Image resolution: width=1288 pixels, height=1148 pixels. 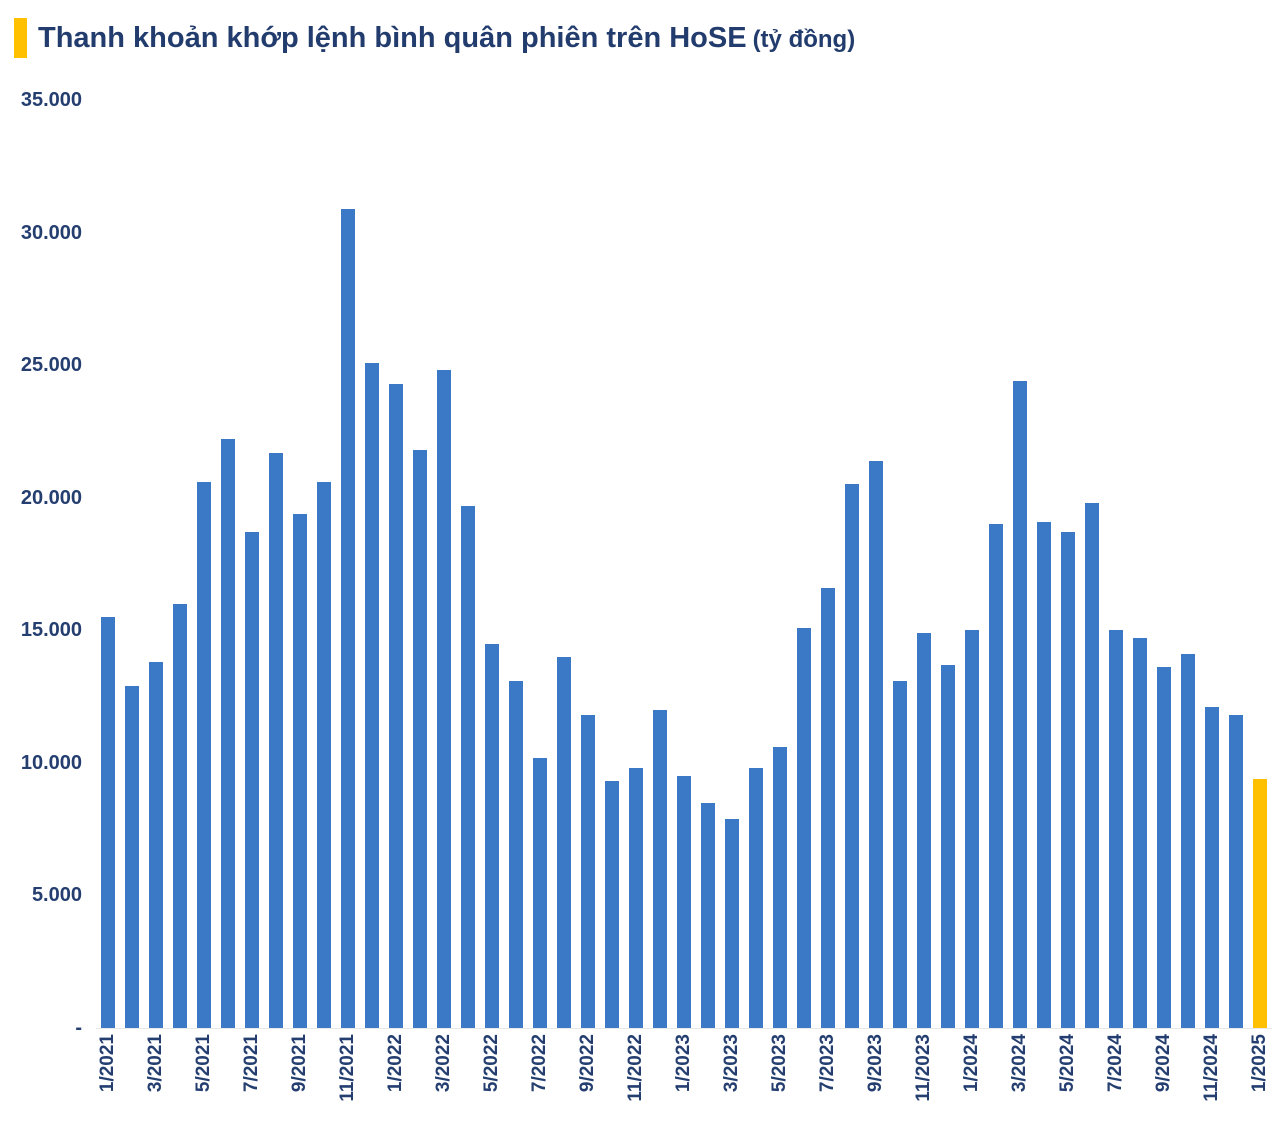 I want to click on x-tick-label: 1/2022, so click(x=395, y=1063).